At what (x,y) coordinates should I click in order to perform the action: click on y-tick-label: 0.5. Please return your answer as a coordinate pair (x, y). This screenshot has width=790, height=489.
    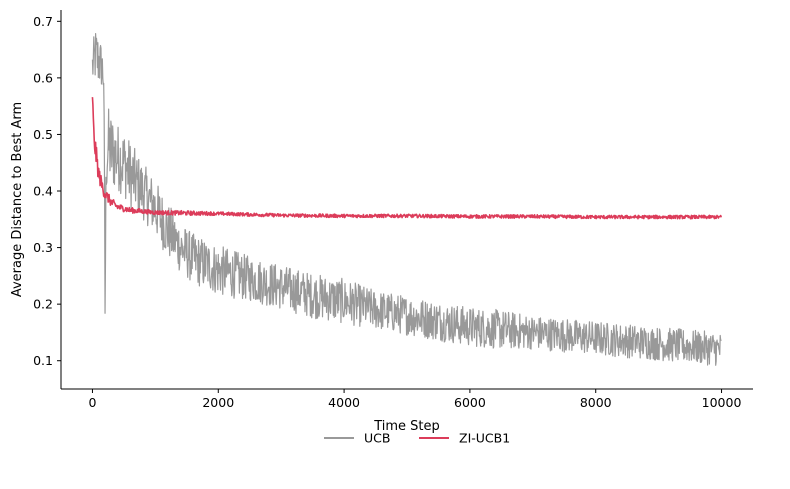
    Looking at the image, I should click on (43, 134).